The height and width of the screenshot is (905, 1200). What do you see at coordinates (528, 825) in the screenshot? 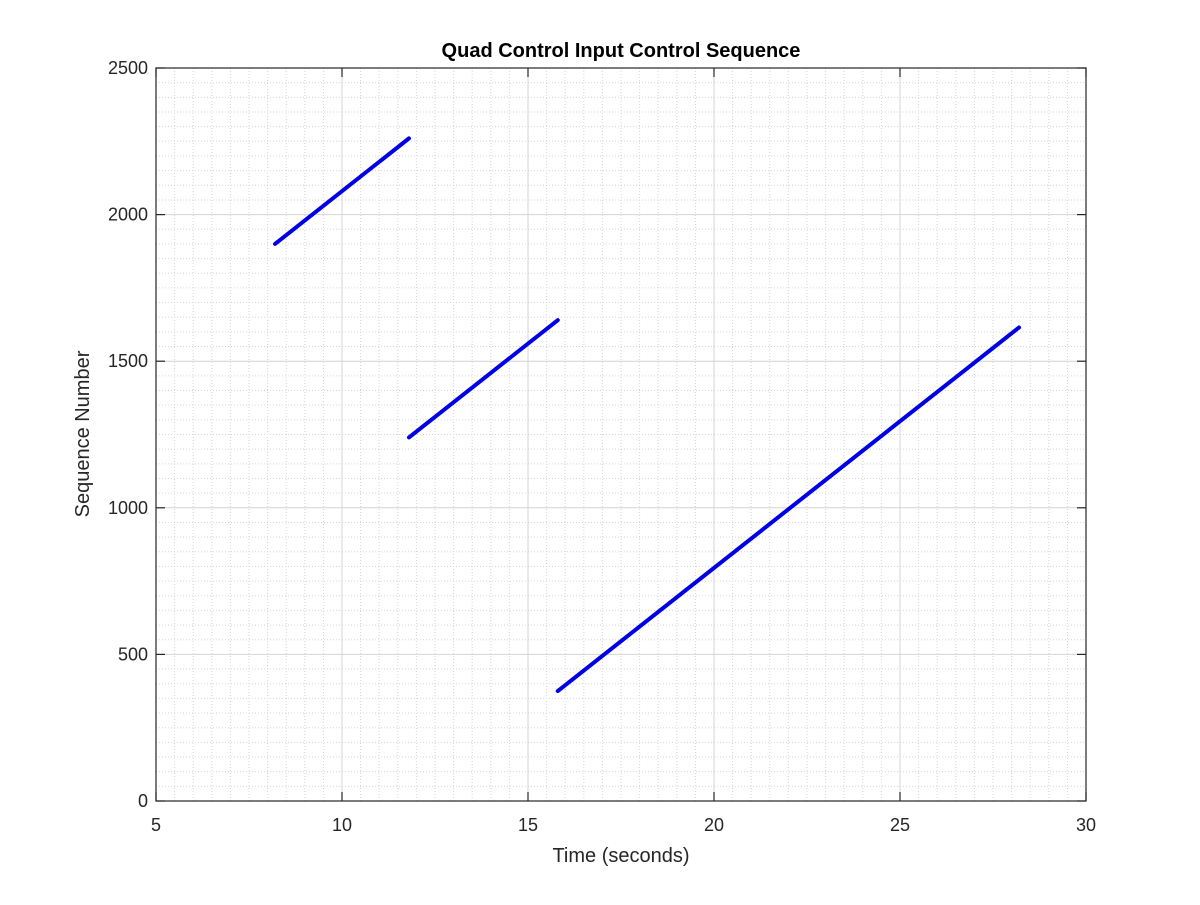
I see `x-tick-label: 15` at bounding box center [528, 825].